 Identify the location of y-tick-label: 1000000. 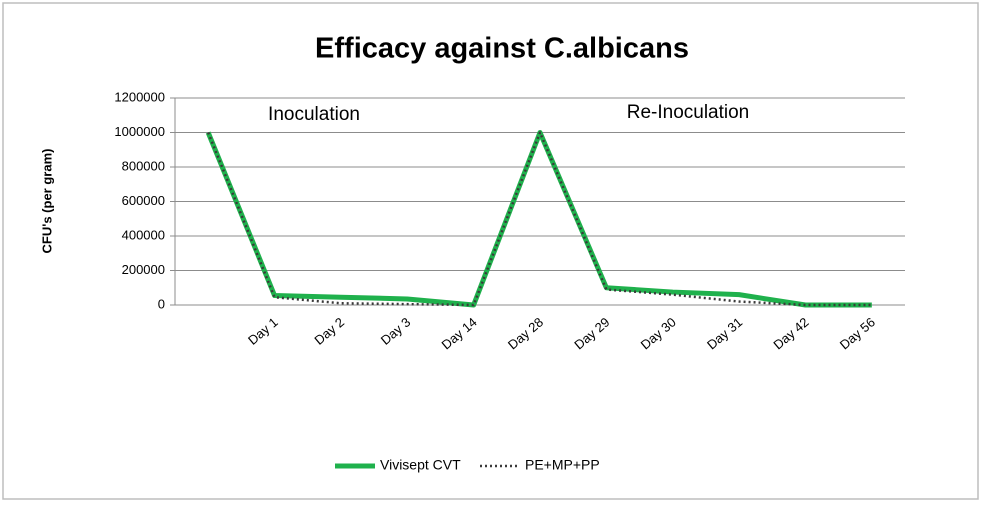
(139, 131).